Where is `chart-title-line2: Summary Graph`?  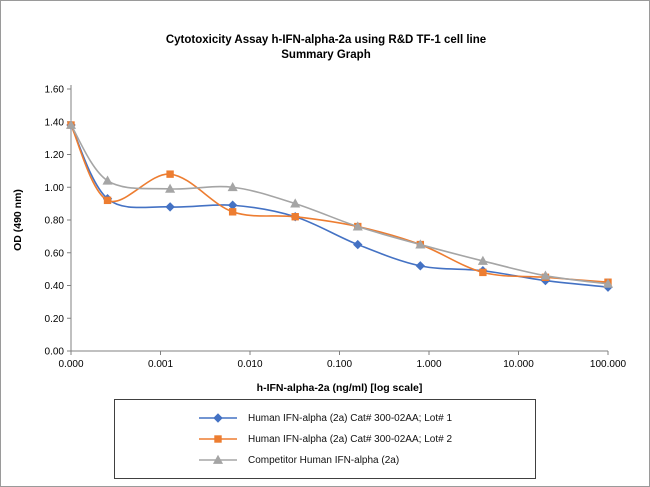 chart-title-line2: Summary Graph is located at coordinates (326, 55).